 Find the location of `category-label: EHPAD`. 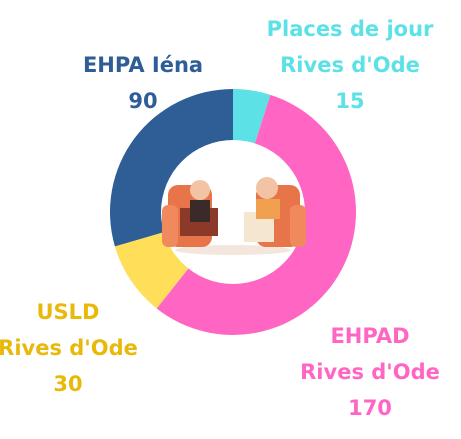

category-label: EHPAD is located at coordinates (369, 336).